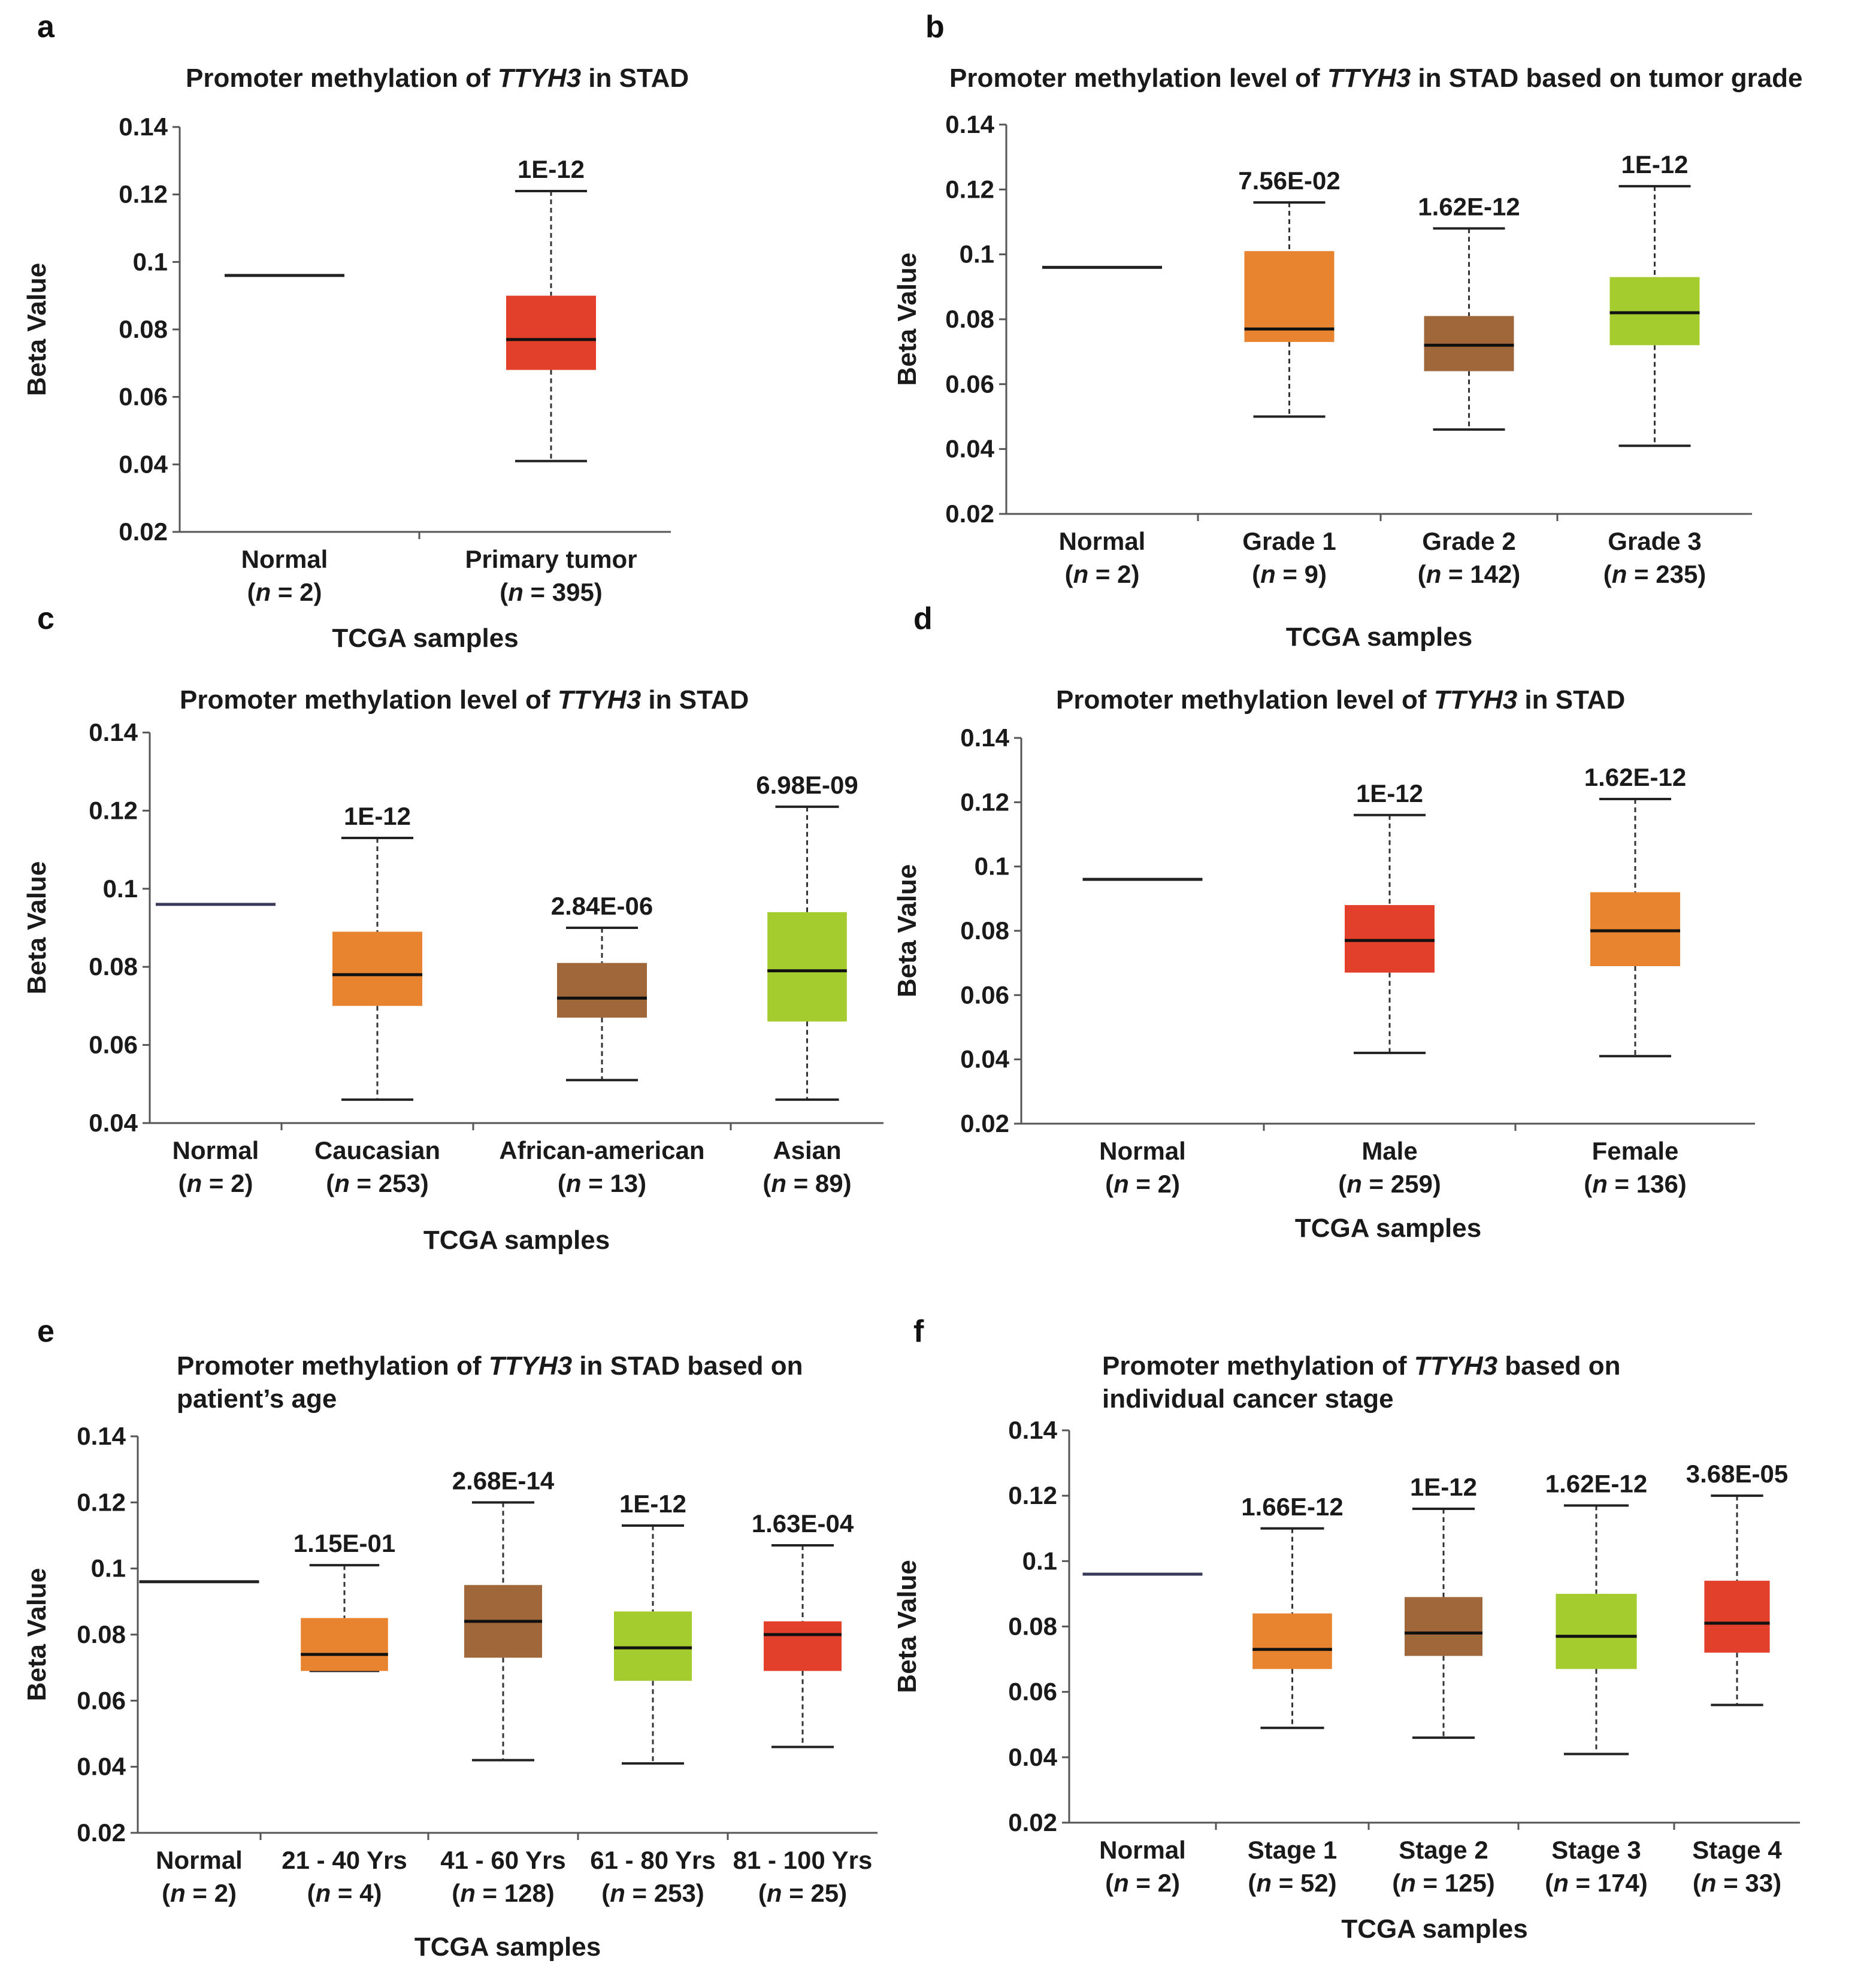 The height and width of the screenshot is (1973, 1876). I want to click on category-group: Grade 2 (n = 142) 1.62E-12, so click(1469, 390).